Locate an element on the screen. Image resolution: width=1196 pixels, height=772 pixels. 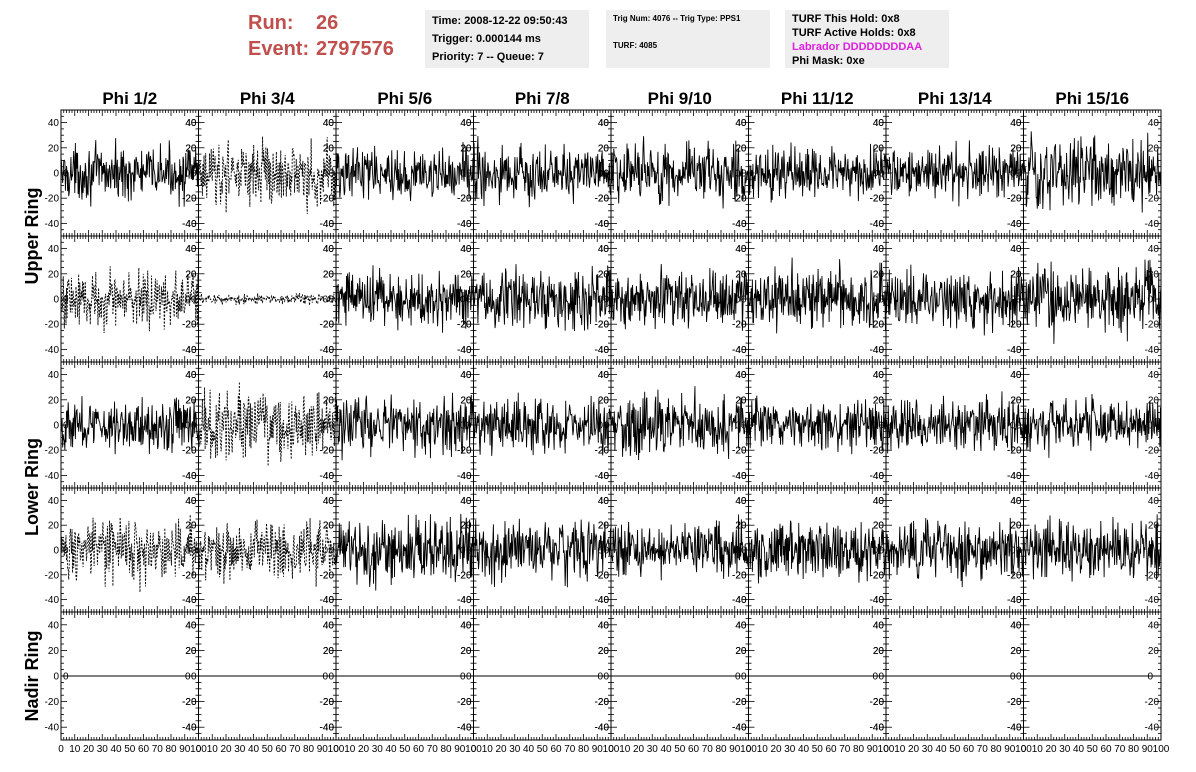
labrador-text: Labrador DDDDDDDDAA is located at coordinates (857, 47).